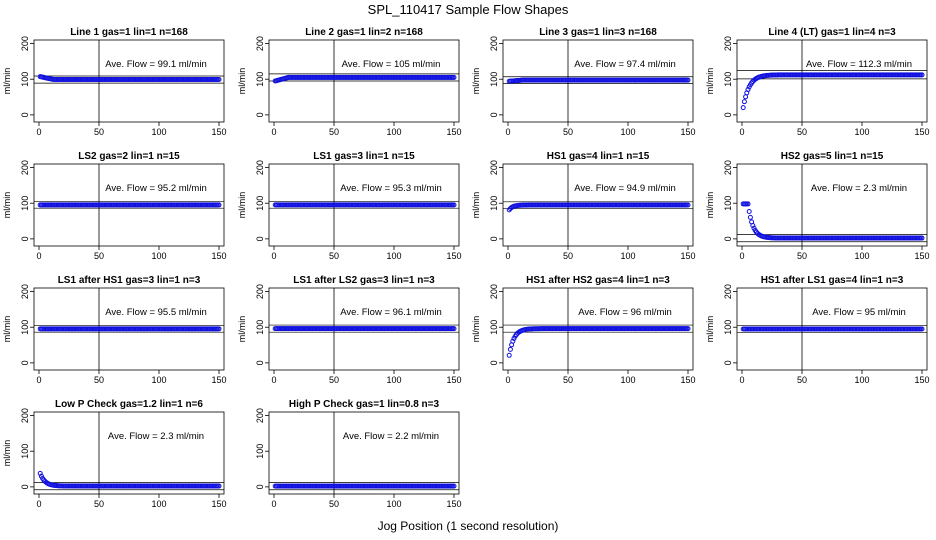 The image size is (936, 540). Describe the element at coordinates (598, 32) in the screenshot. I see `panel-title: Line 3 gas=1 lin=3 n=168` at that location.